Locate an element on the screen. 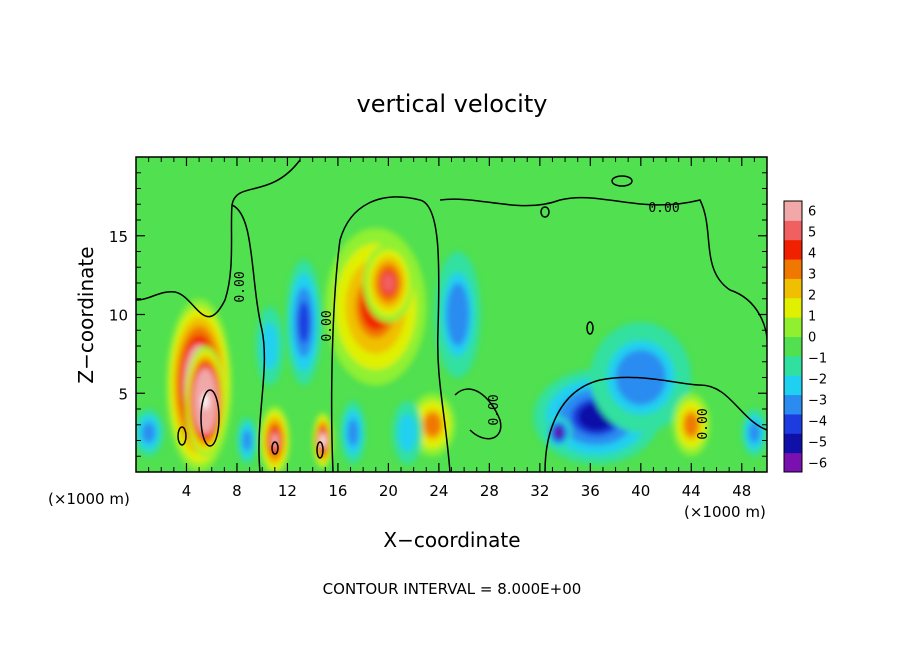 This screenshot has height=654, width=904. x-tick-label: 20 is located at coordinates (388, 491).